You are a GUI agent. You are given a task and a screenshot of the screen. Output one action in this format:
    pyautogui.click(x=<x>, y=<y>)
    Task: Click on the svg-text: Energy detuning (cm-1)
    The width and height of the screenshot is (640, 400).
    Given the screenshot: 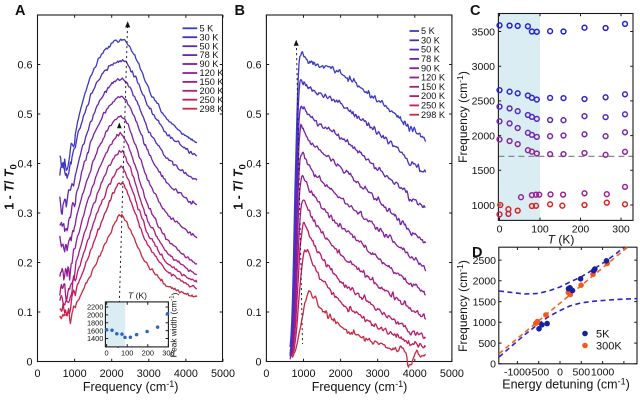 What is the action you would take?
    pyautogui.click(x=566, y=384)
    